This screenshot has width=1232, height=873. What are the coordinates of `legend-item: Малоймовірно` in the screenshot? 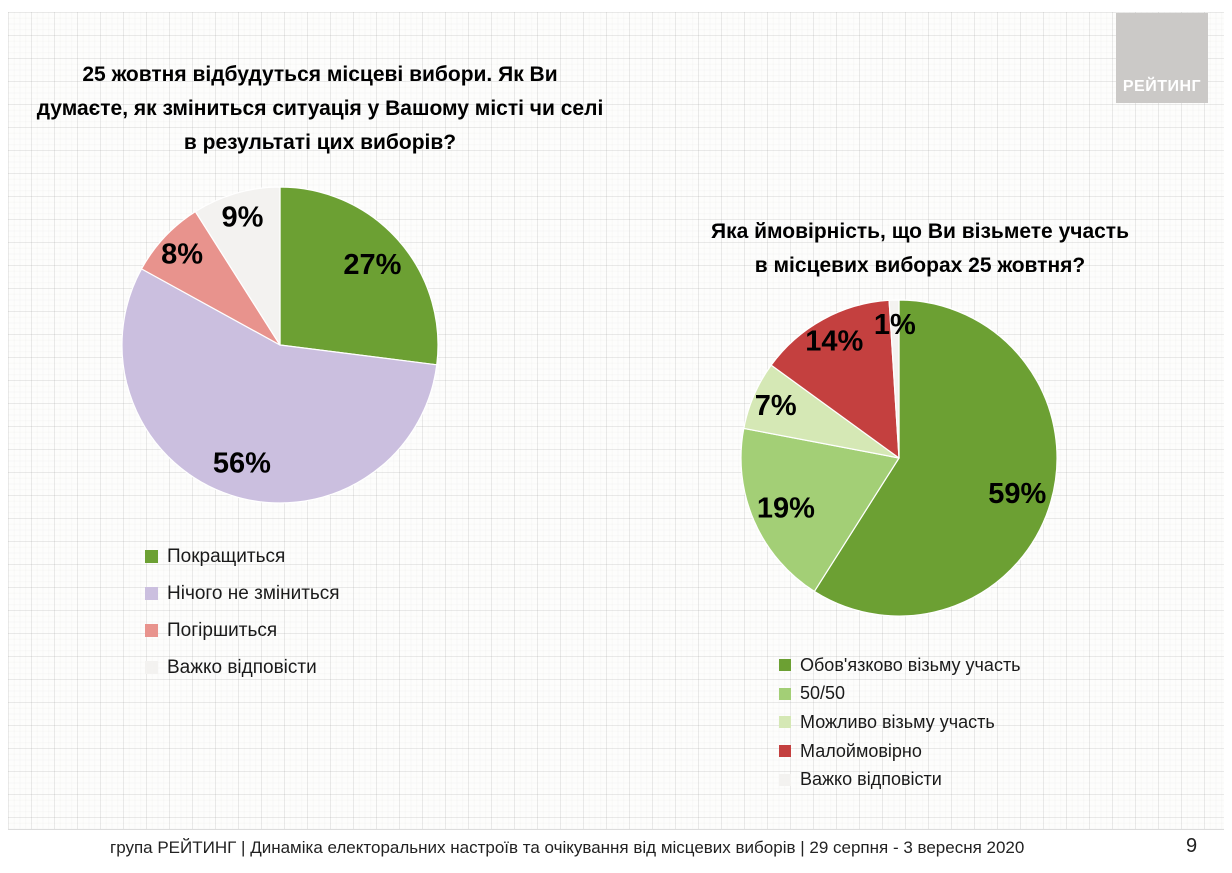 It's located at (900, 751).